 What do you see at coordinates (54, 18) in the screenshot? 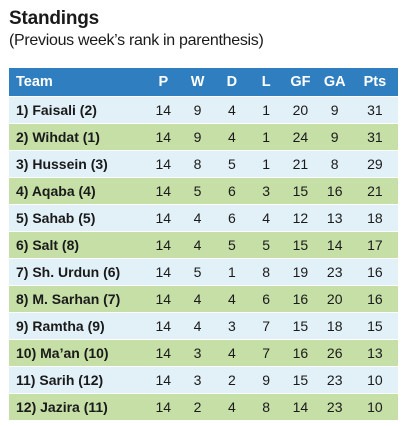
I see `page-title: Standings` at bounding box center [54, 18].